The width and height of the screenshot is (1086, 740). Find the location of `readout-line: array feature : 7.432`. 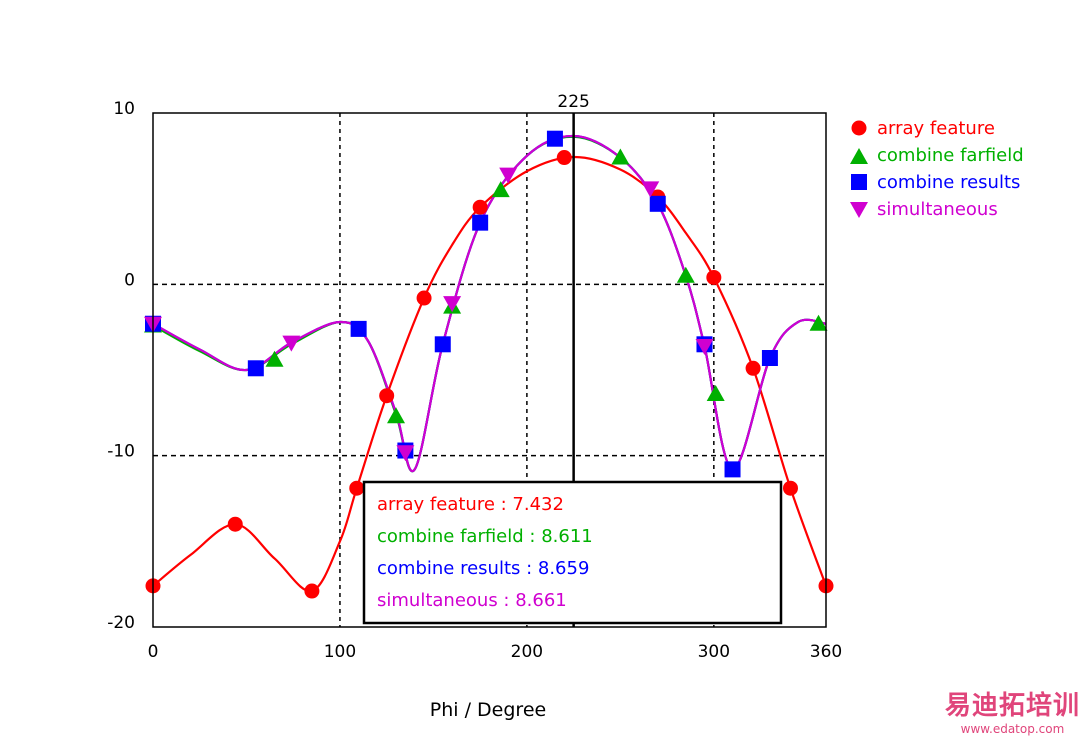

readout-line: array feature : 7.432 is located at coordinates (470, 504).